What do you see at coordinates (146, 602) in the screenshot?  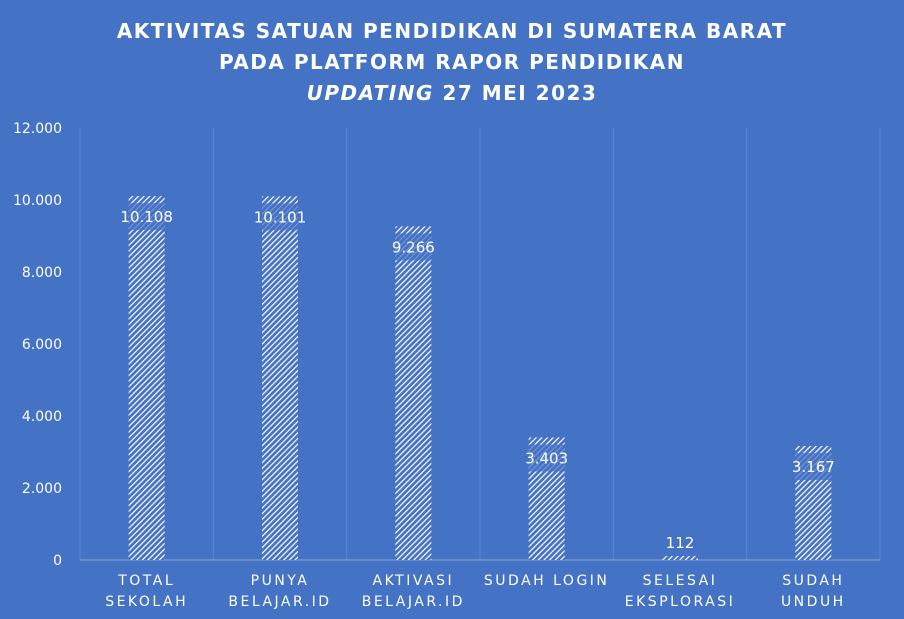 I see `x-tick-label: SEKOLAH` at bounding box center [146, 602].